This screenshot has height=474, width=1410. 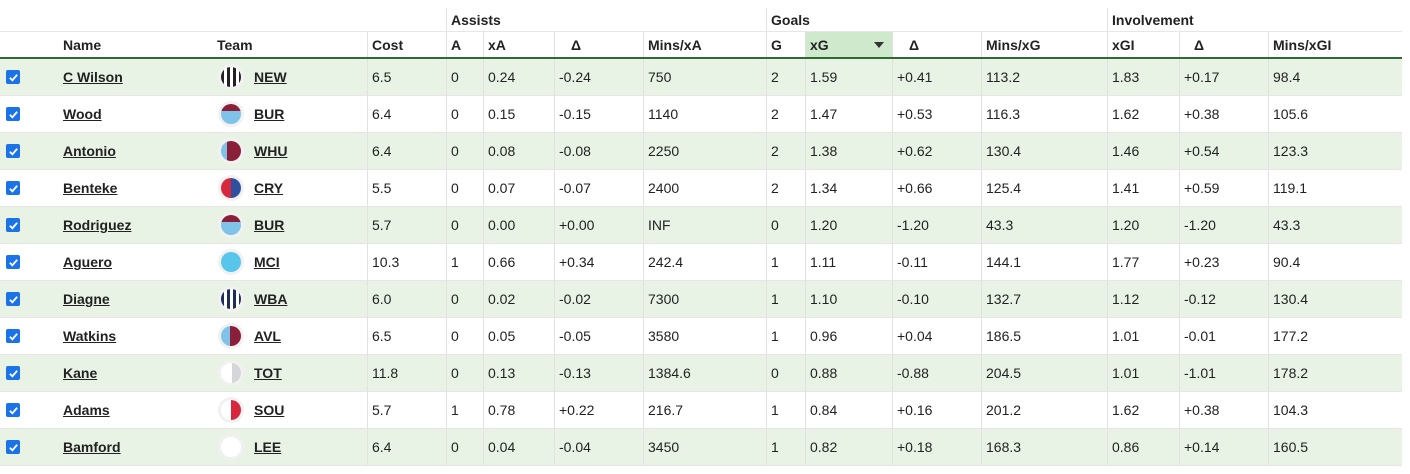 What do you see at coordinates (82, 44) in the screenshot?
I see `name-column-header: Name` at bounding box center [82, 44].